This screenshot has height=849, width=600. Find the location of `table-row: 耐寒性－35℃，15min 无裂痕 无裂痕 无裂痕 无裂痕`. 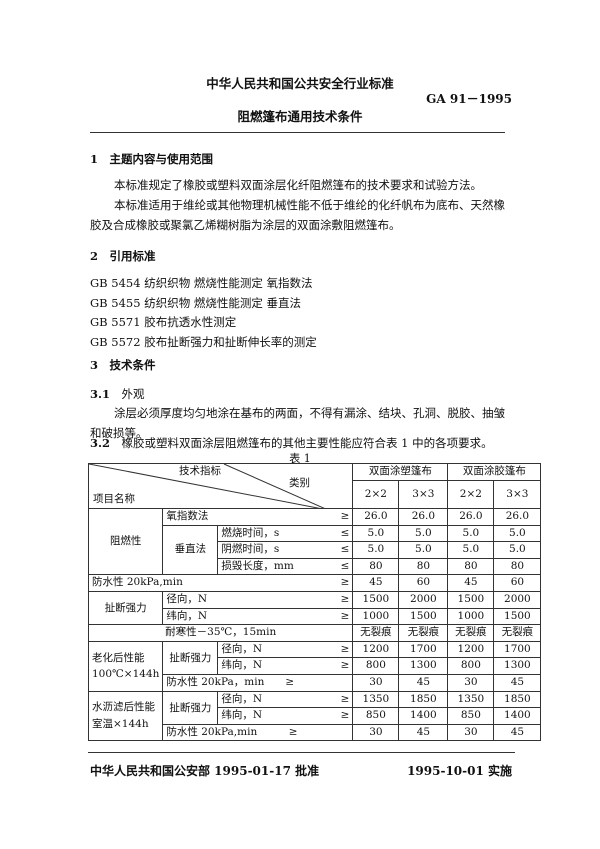

table-row: 耐寒性－35℃，15min 无裂痕 无裂痕 无裂痕 无裂痕 is located at coordinates (314, 633).